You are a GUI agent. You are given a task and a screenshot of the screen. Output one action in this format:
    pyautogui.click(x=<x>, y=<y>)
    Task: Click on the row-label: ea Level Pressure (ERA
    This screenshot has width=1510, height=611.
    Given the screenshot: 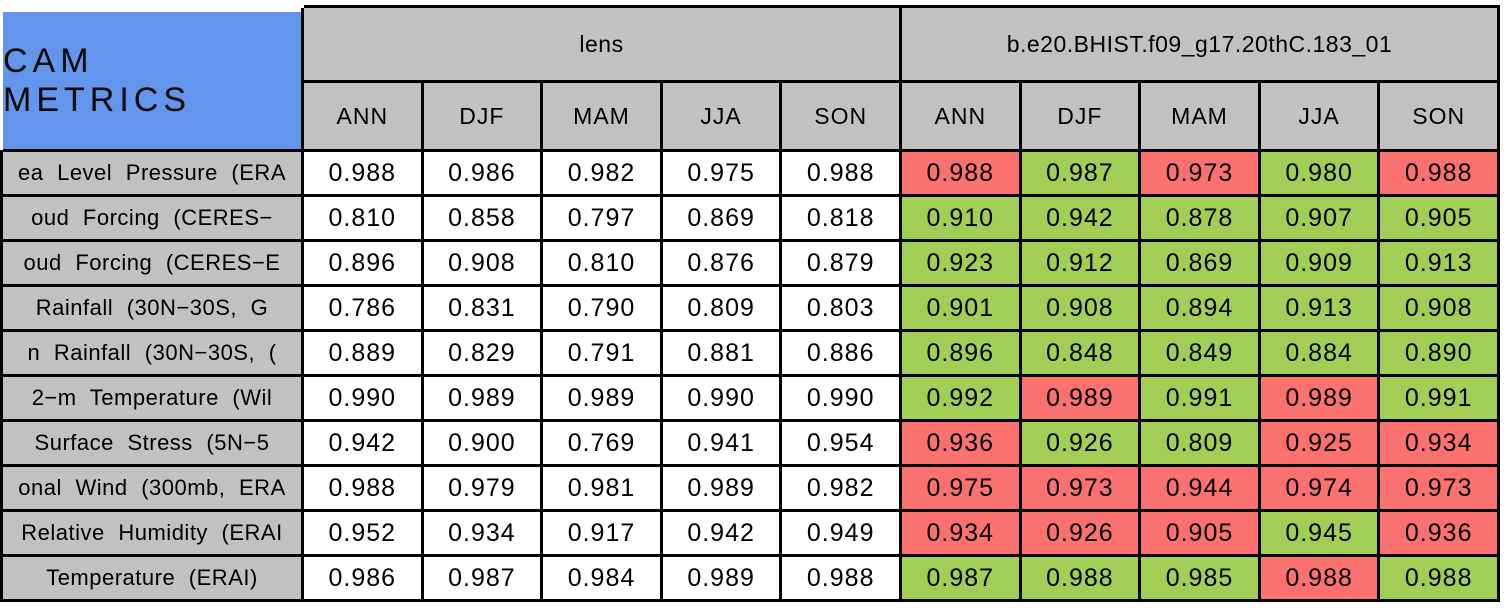 What is the action you would take?
    pyautogui.click(x=152, y=173)
    